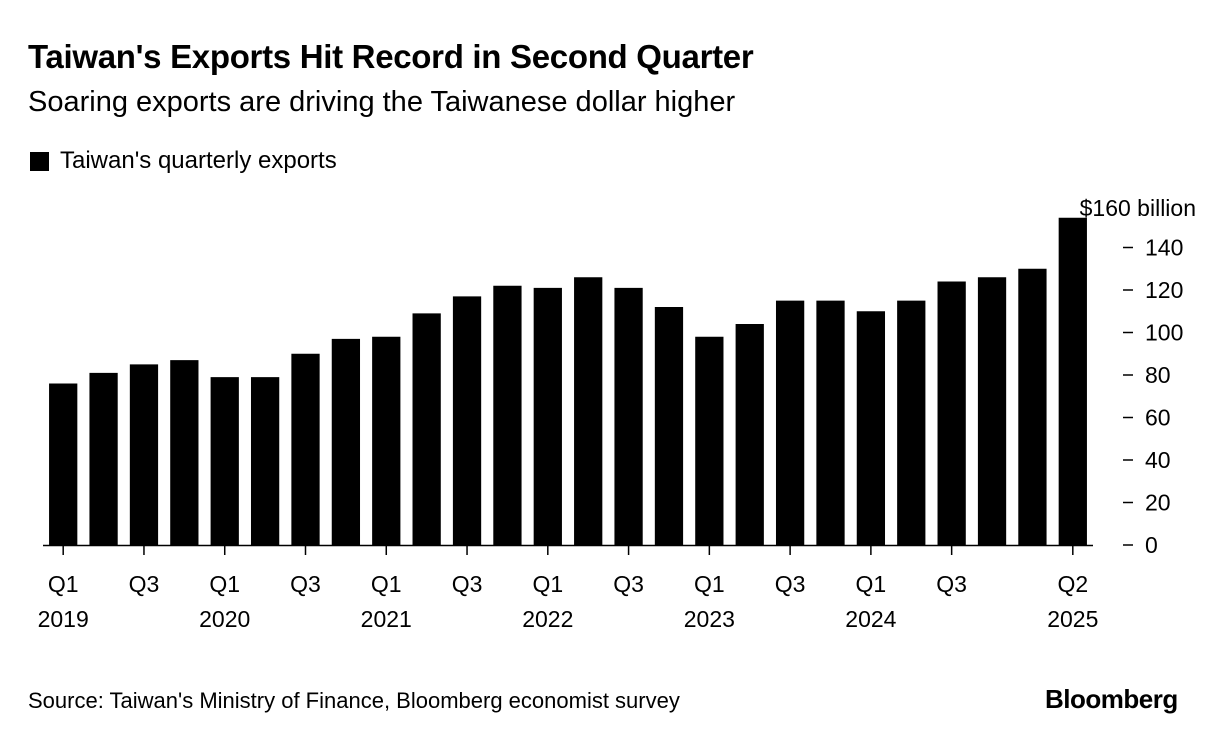  What do you see at coordinates (63, 619) in the screenshot?
I see `x-tick-label-year: 2019` at bounding box center [63, 619].